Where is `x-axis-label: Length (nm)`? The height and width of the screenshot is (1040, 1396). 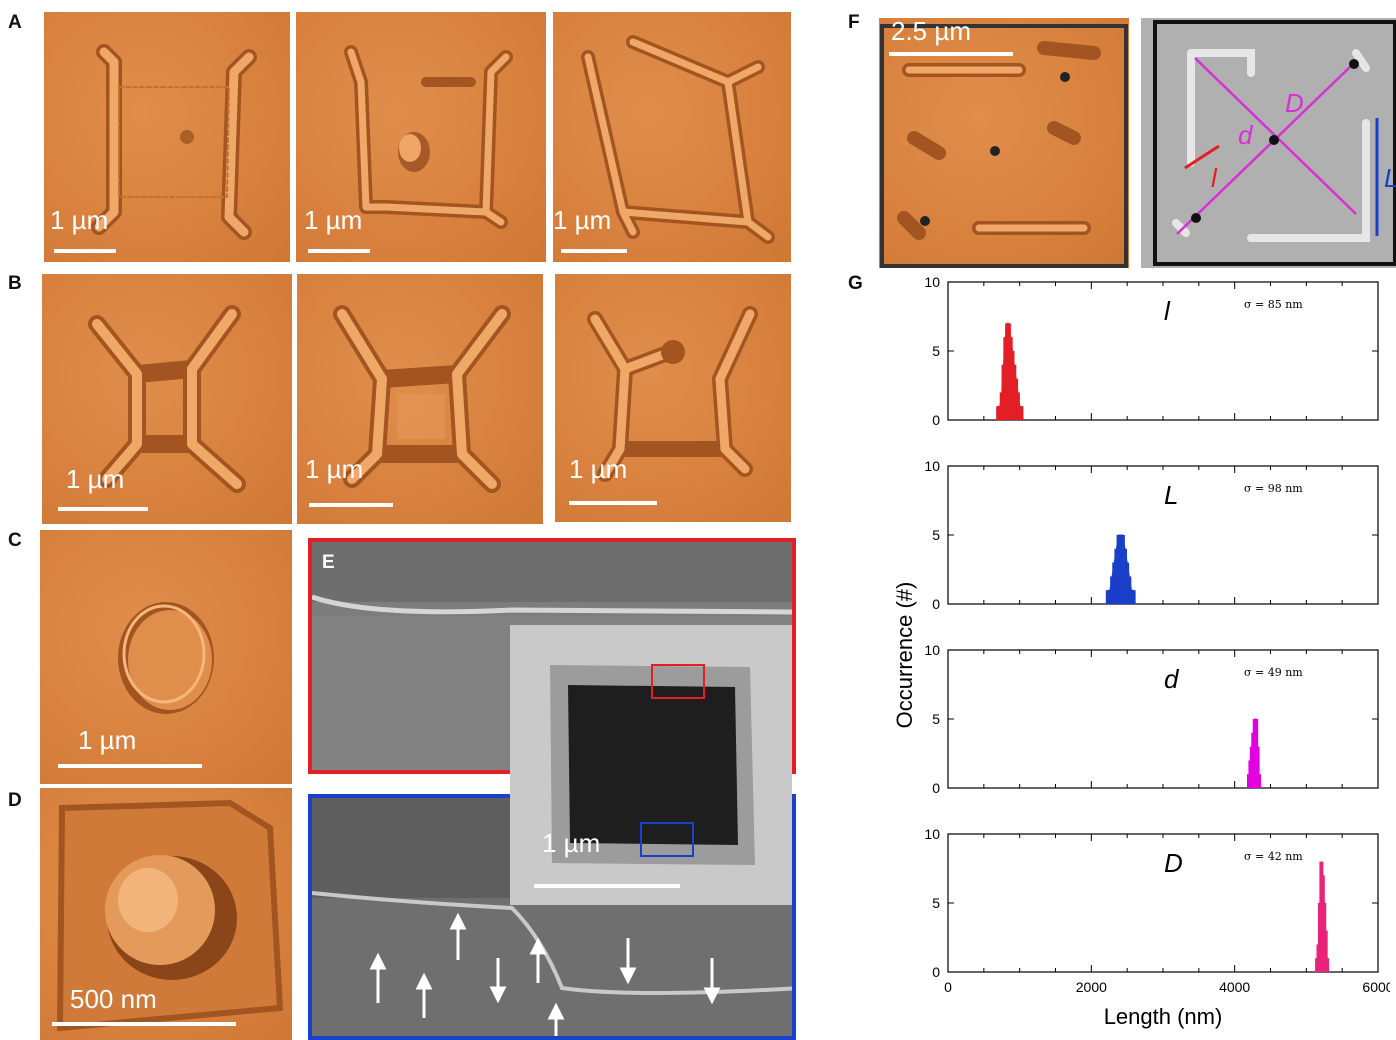
x-axis-label: Length (nm) is located at coordinates (1163, 1016).